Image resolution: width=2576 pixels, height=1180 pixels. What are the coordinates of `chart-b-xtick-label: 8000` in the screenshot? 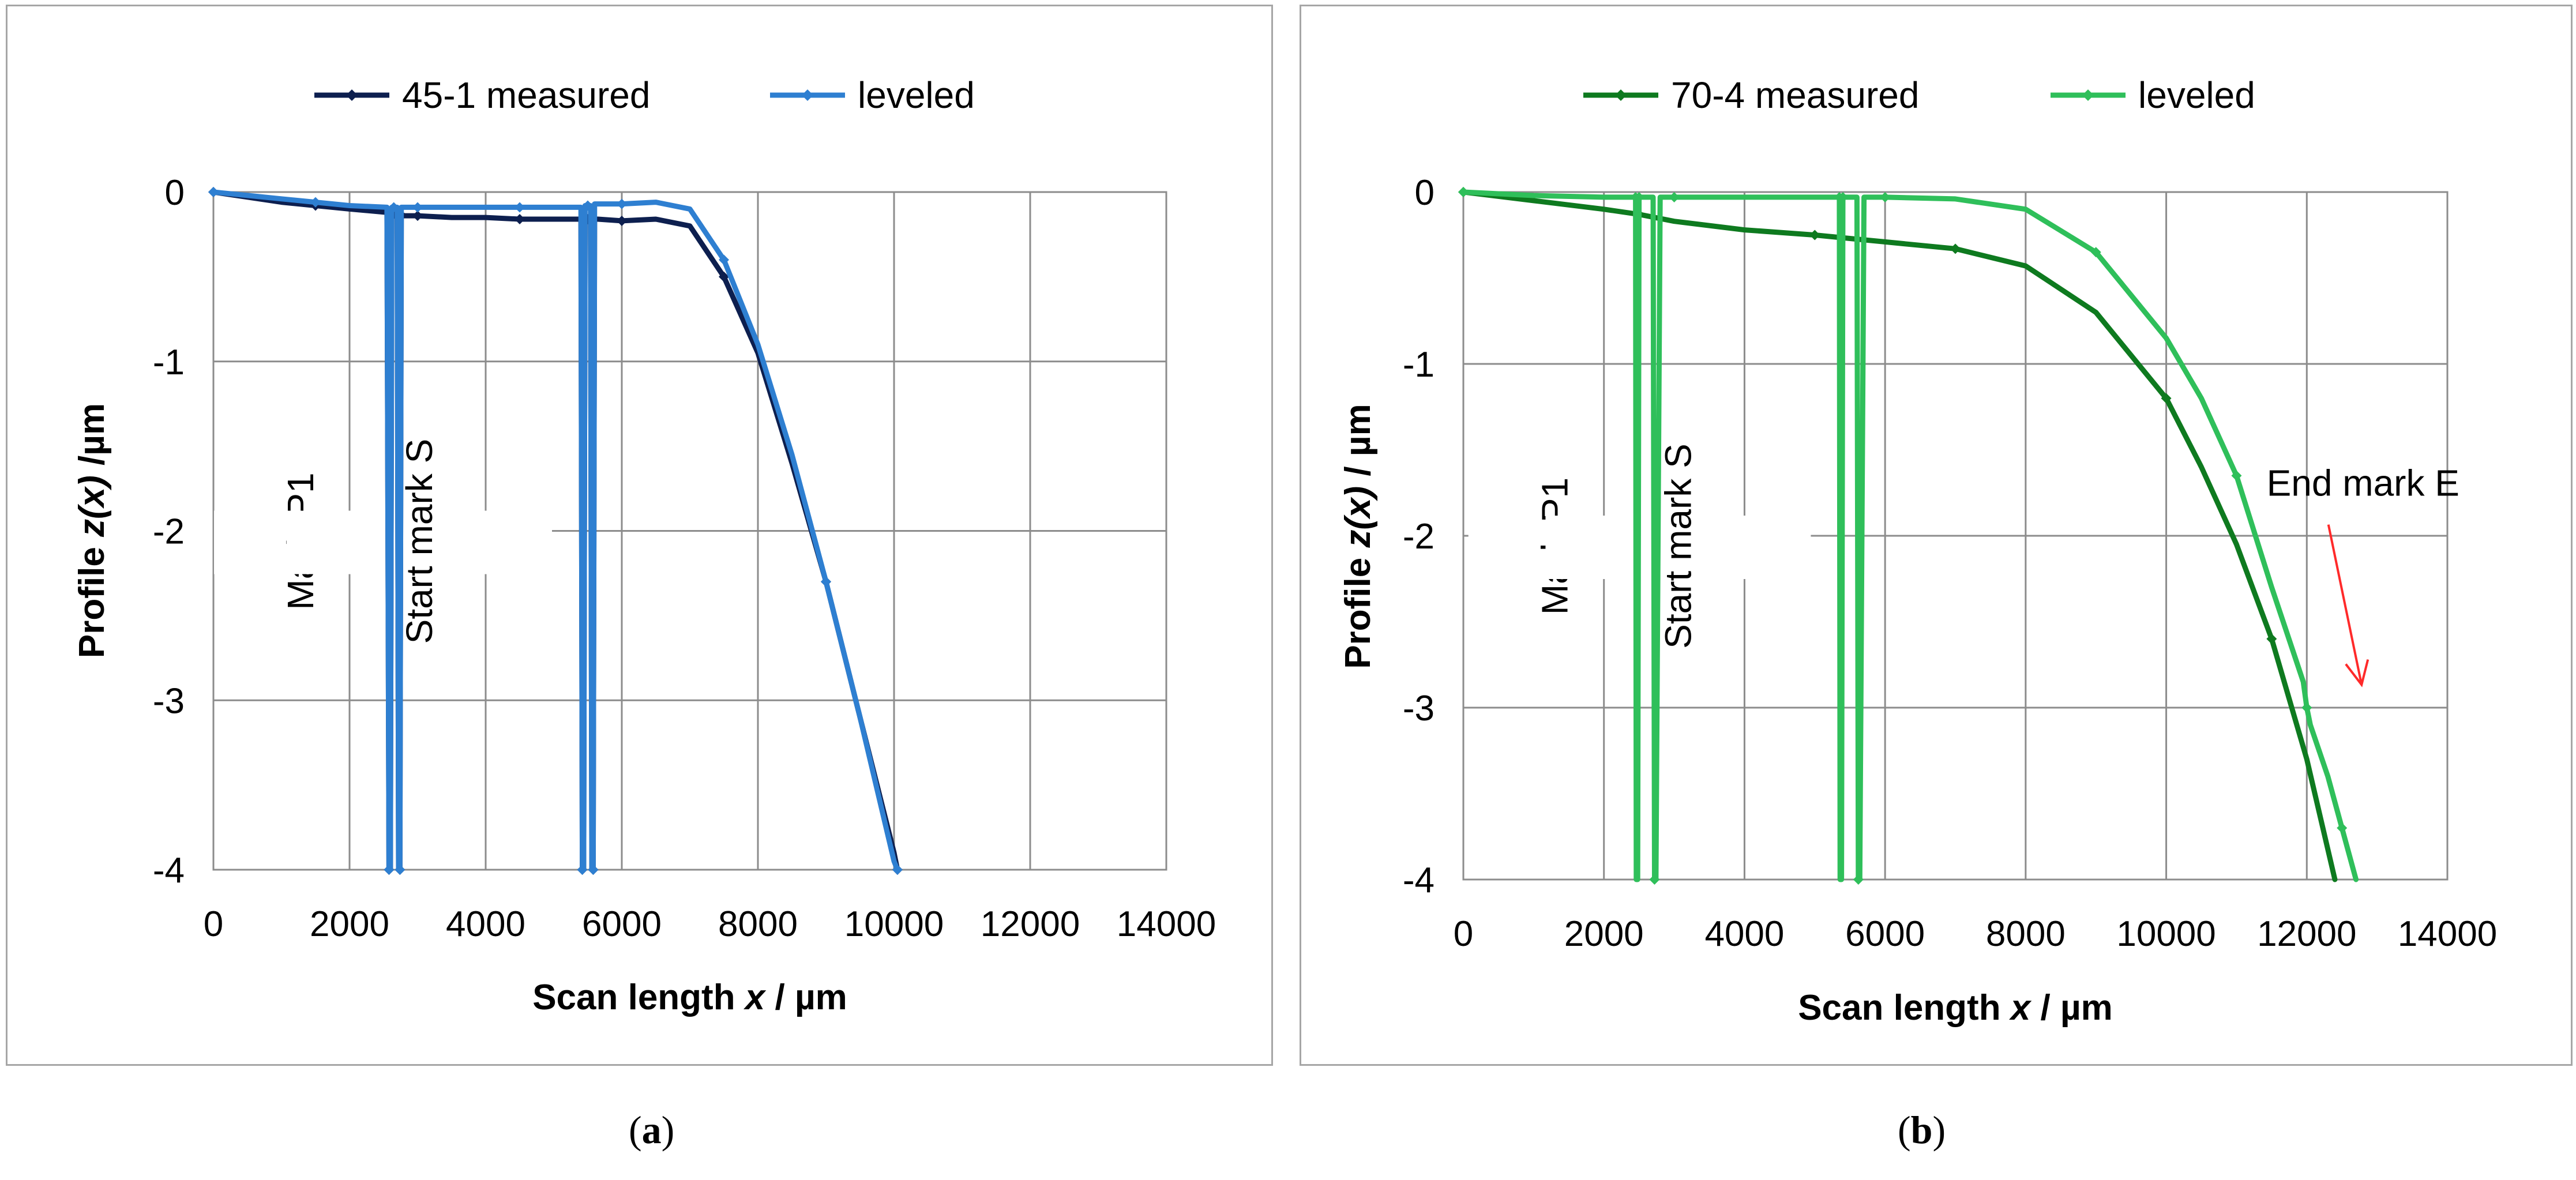 It's located at (2026, 934).